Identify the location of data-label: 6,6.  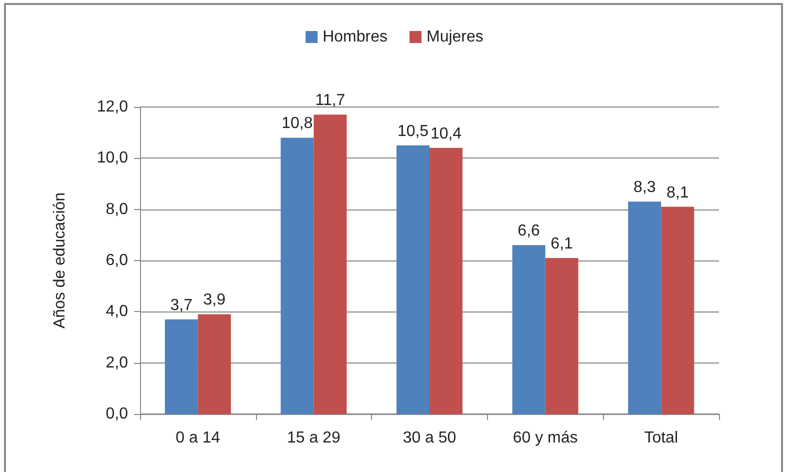
(529, 231).